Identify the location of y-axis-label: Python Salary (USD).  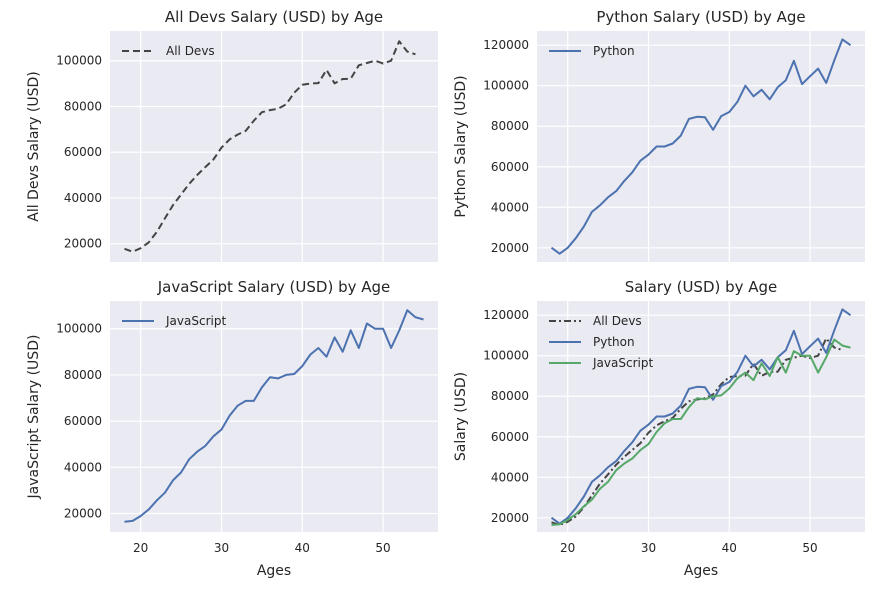
(461, 146).